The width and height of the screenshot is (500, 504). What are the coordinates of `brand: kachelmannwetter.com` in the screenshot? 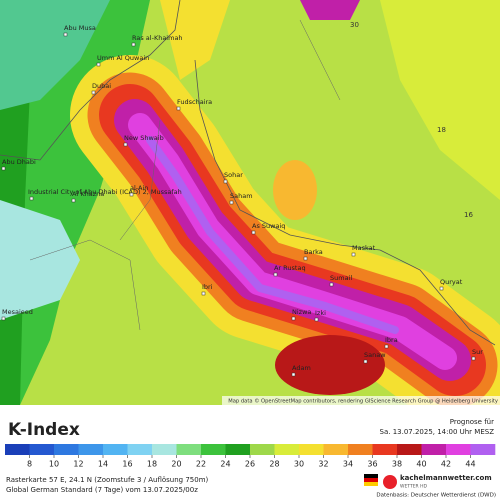 It's located at (446, 478).